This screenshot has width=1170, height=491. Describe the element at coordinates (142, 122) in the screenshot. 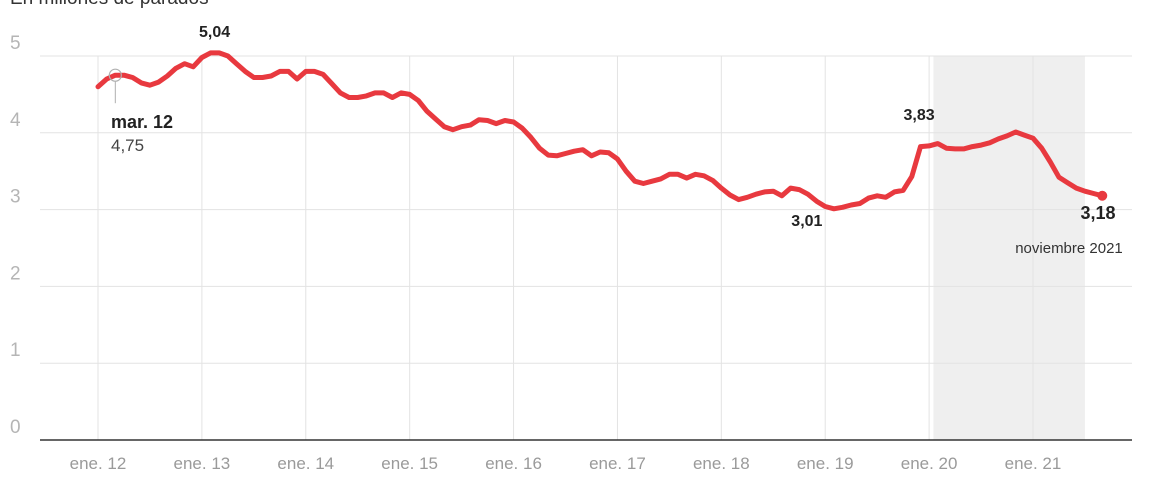

I see `annotation-date-label: mar. 12` at that location.